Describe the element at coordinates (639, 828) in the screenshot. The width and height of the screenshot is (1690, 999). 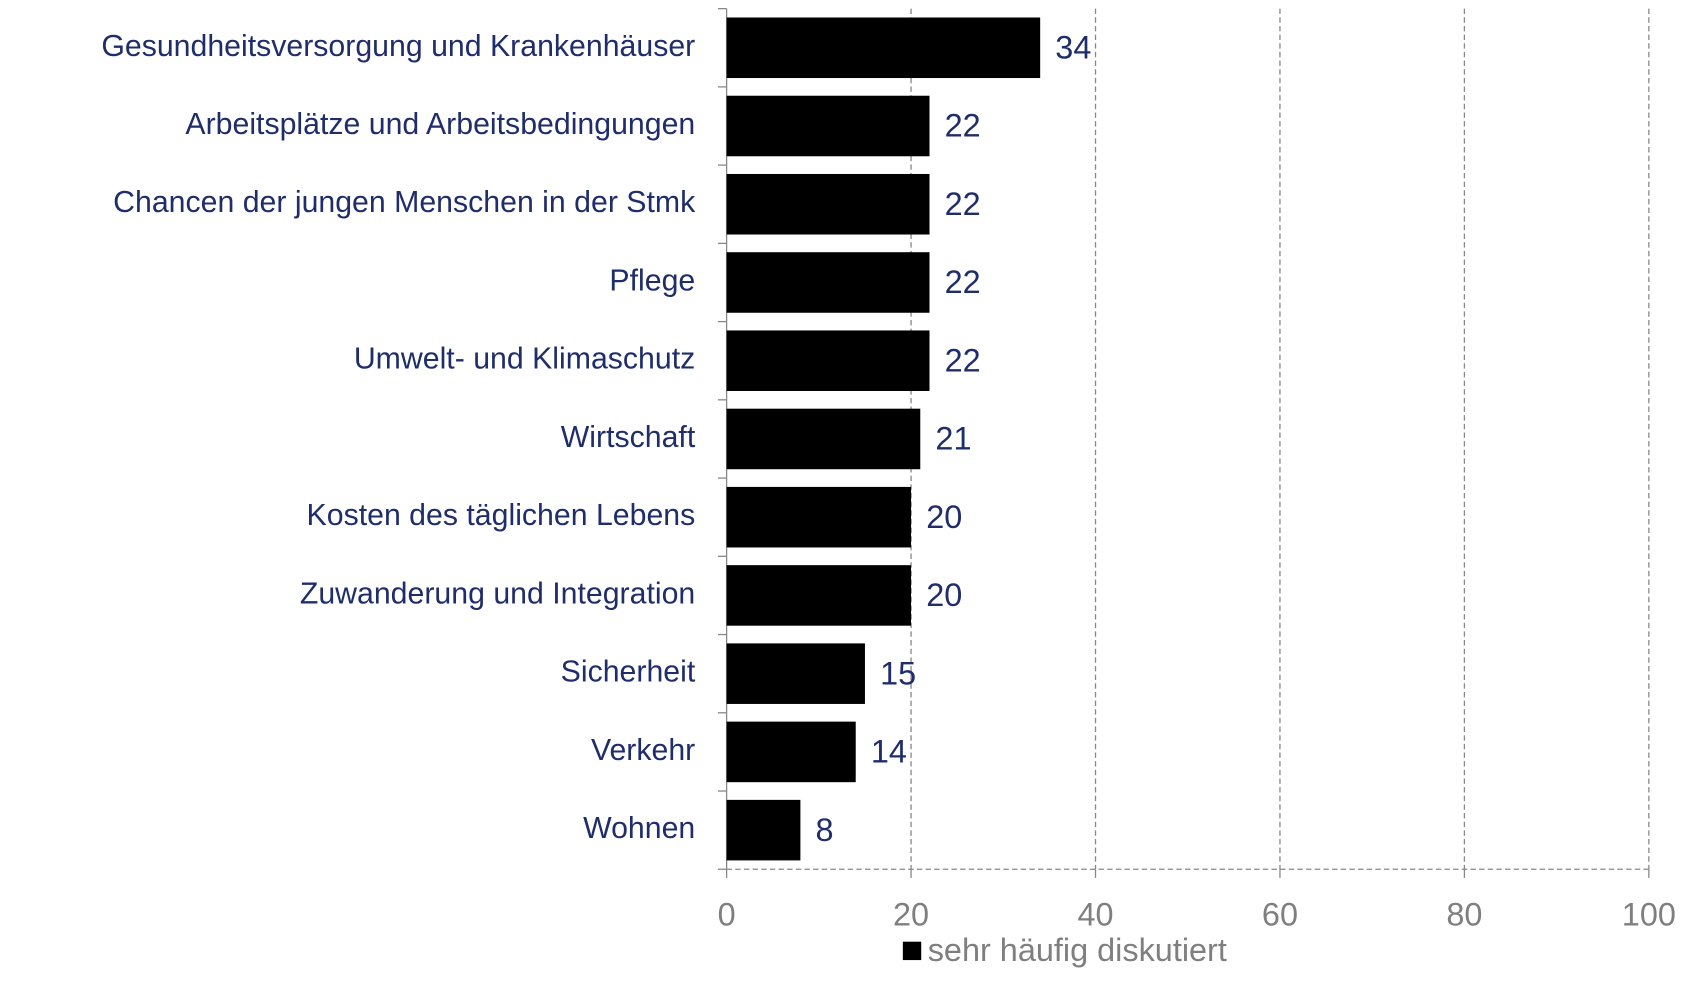
I see `y-tick-label: Wohnen` at that location.